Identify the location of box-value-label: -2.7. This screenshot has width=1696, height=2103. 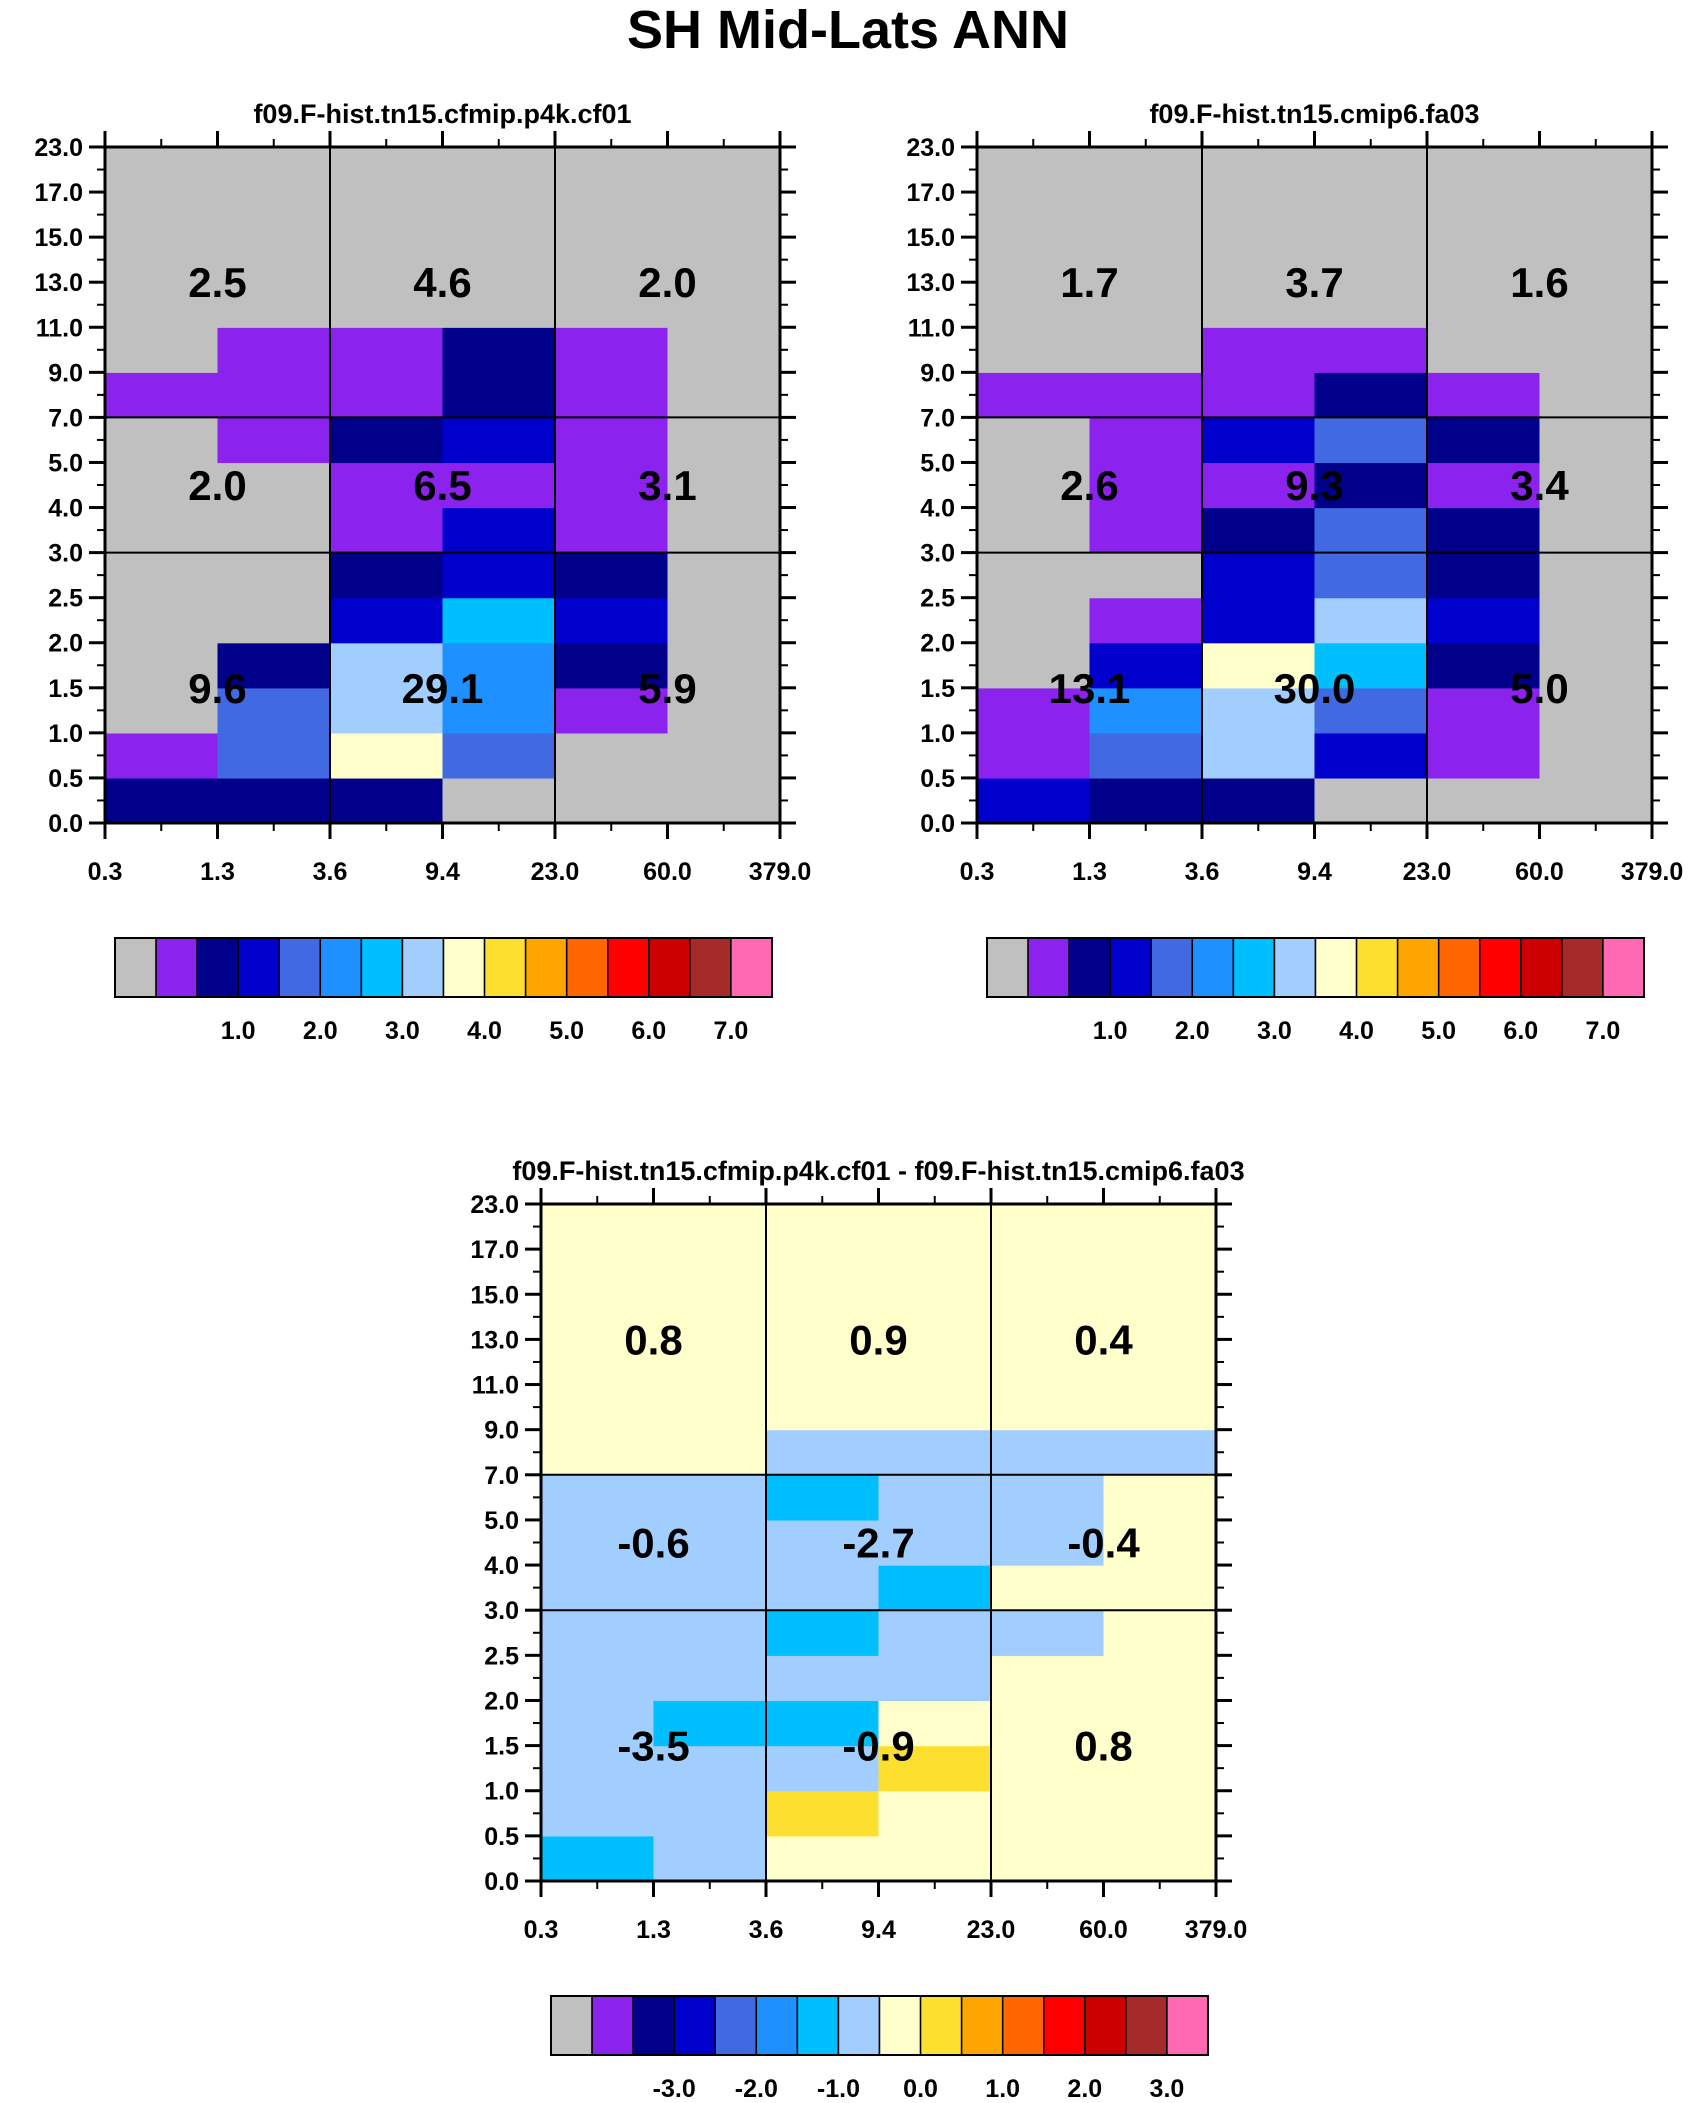
(878, 1543).